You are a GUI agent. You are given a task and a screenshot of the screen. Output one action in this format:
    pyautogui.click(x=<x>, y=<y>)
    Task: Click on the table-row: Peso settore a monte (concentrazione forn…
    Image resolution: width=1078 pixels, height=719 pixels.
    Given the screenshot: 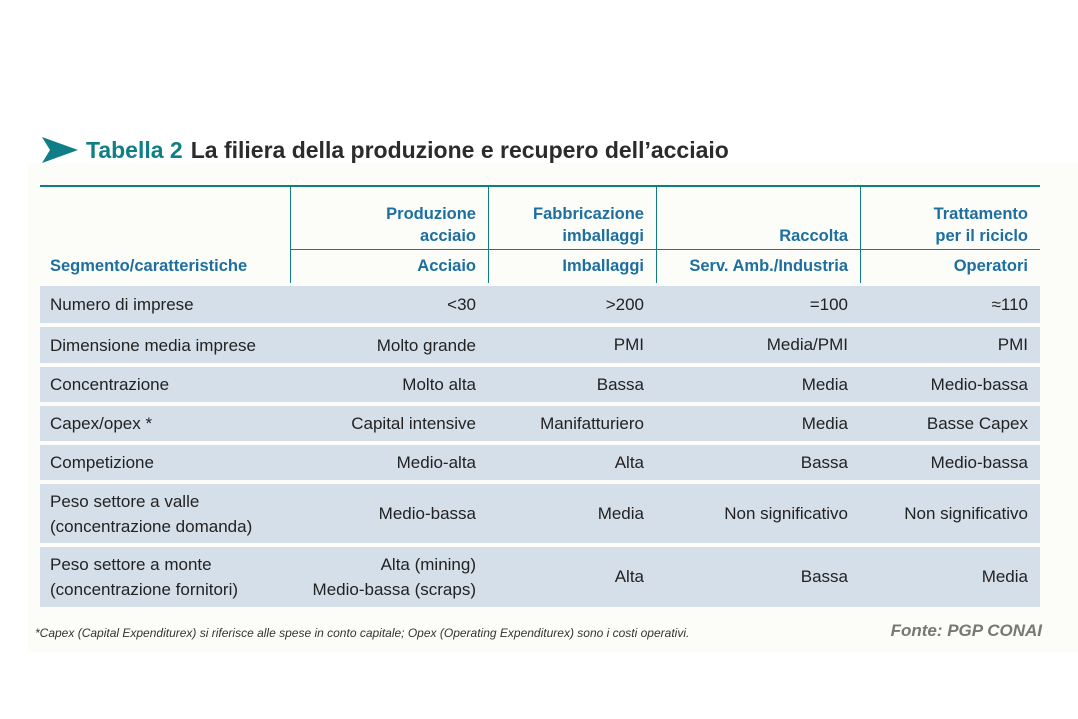 What is the action you would take?
    pyautogui.click(x=540, y=577)
    